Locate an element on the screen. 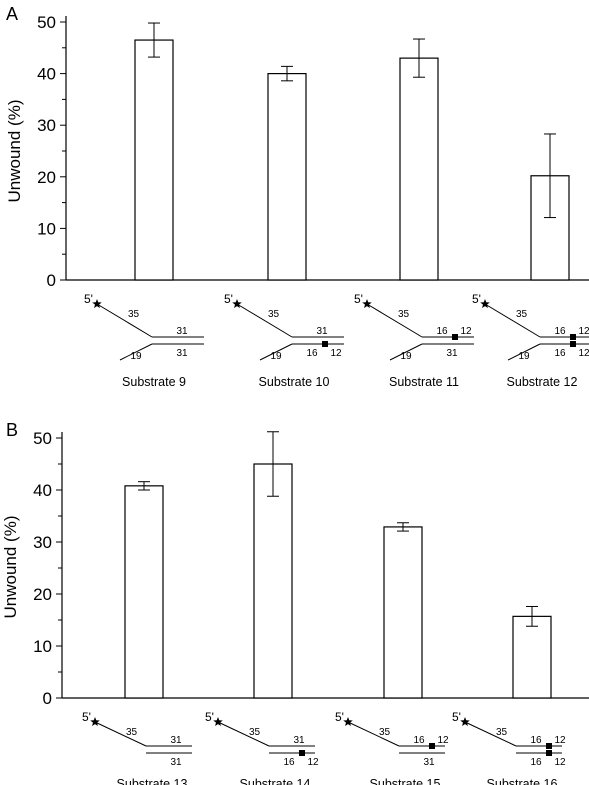 This screenshot has height=785, width=589. category-label: Substrate 13 is located at coordinates (152, 781).